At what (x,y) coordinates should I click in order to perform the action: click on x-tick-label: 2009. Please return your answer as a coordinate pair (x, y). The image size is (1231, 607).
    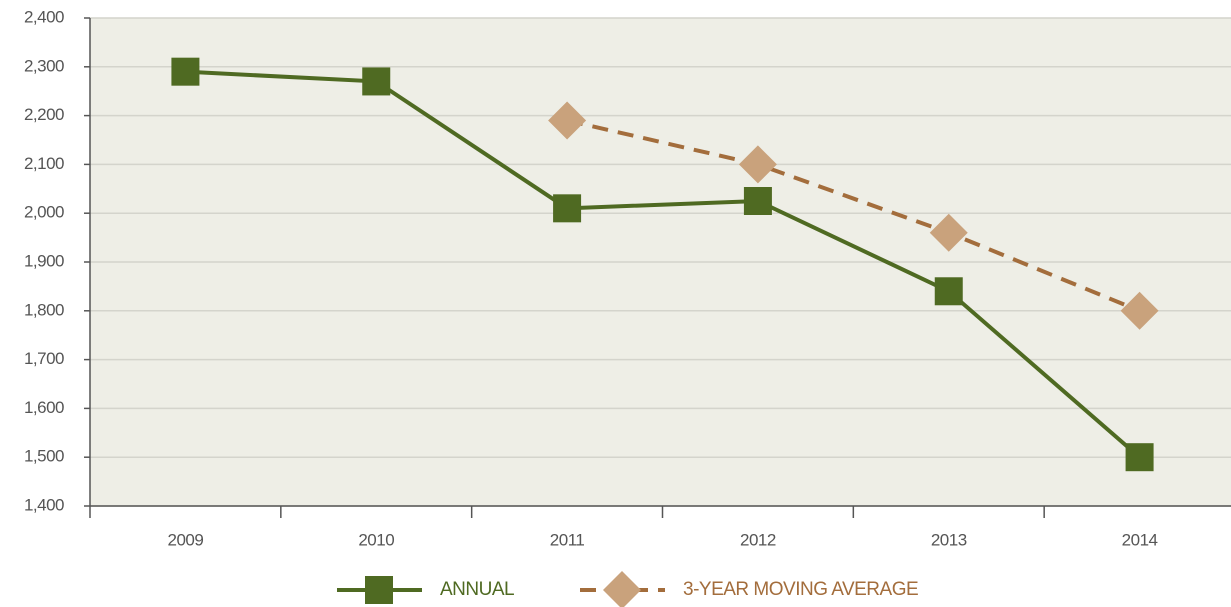
    Looking at the image, I should click on (186, 539).